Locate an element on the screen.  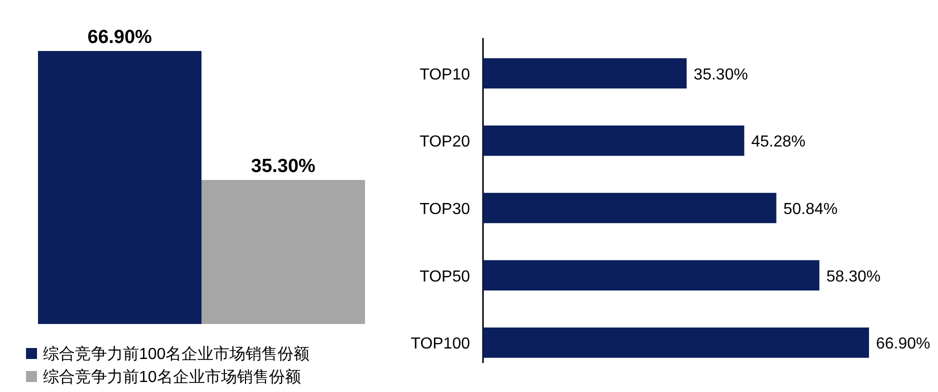
y-tick-label: TOP30 is located at coordinates (445, 209).